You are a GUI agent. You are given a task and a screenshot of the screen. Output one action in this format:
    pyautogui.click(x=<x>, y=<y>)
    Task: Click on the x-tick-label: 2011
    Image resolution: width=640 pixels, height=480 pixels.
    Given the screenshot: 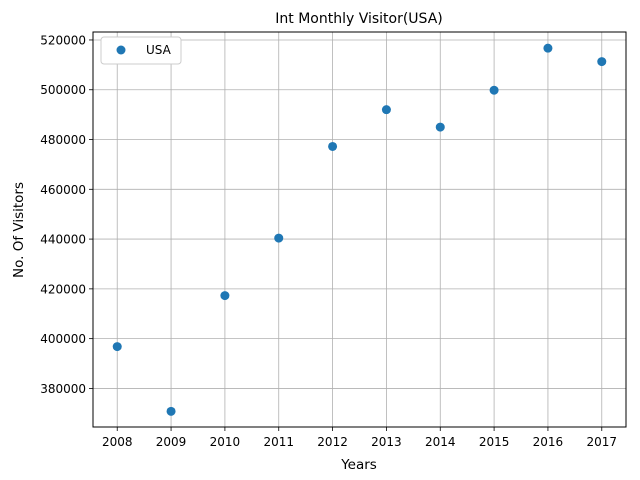 What is the action you would take?
    pyautogui.click(x=278, y=442)
    